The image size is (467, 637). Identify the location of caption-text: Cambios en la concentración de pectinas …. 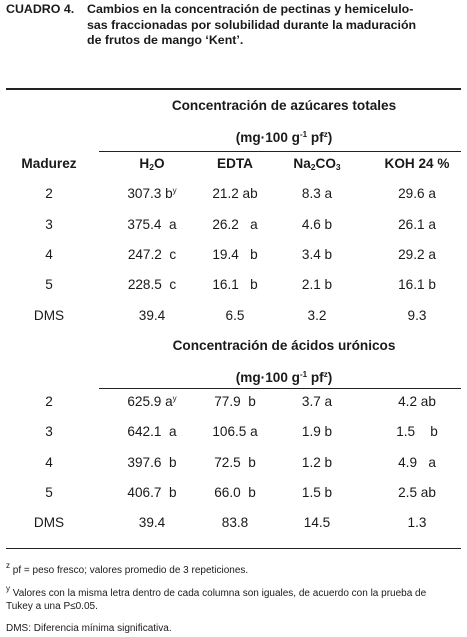
(274, 25).